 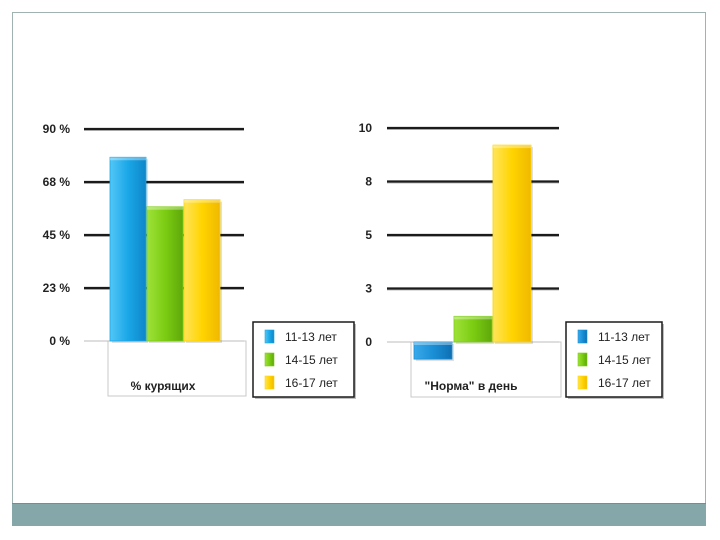 I want to click on y-tick-label: 90 %, so click(x=57, y=129).